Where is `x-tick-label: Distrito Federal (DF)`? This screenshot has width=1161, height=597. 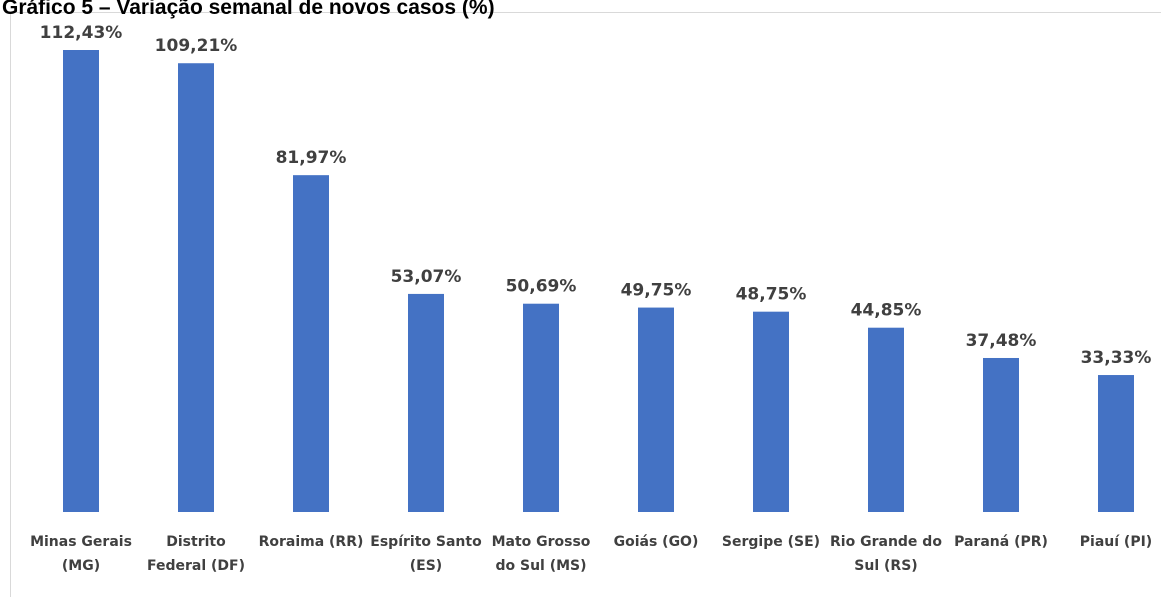 x-tick-label: Distrito Federal (DF) is located at coordinates (195, 554).